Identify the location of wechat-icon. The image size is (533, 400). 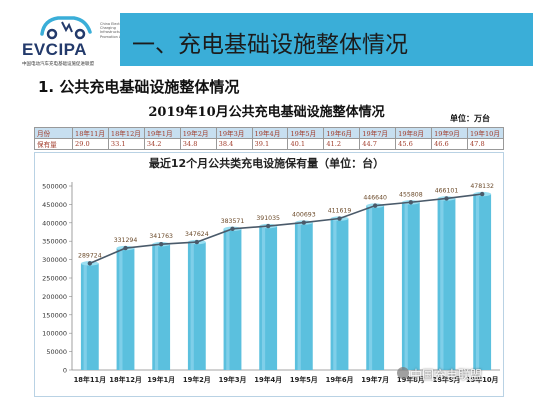
(403, 373).